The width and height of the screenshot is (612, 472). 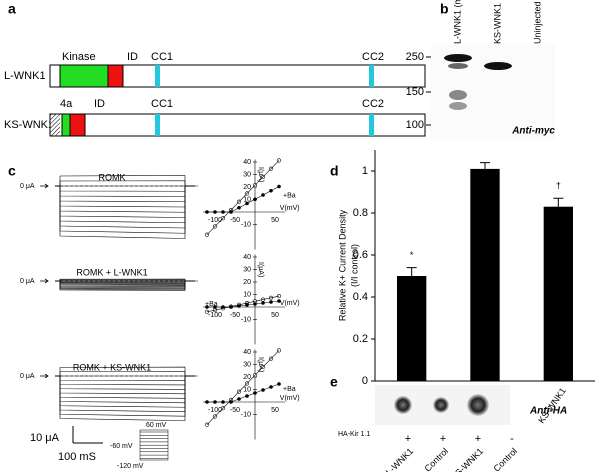 What do you see at coordinates (373, 104) in the screenshot?
I see `domain-label: CC2` at bounding box center [373, 104].